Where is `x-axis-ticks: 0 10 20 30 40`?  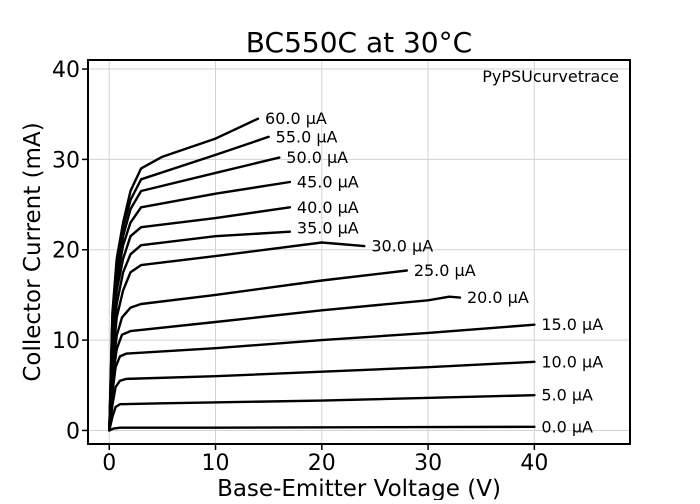
x-axis-ticks: 0 10 20 30 40 is located at coordinates (325, 460).